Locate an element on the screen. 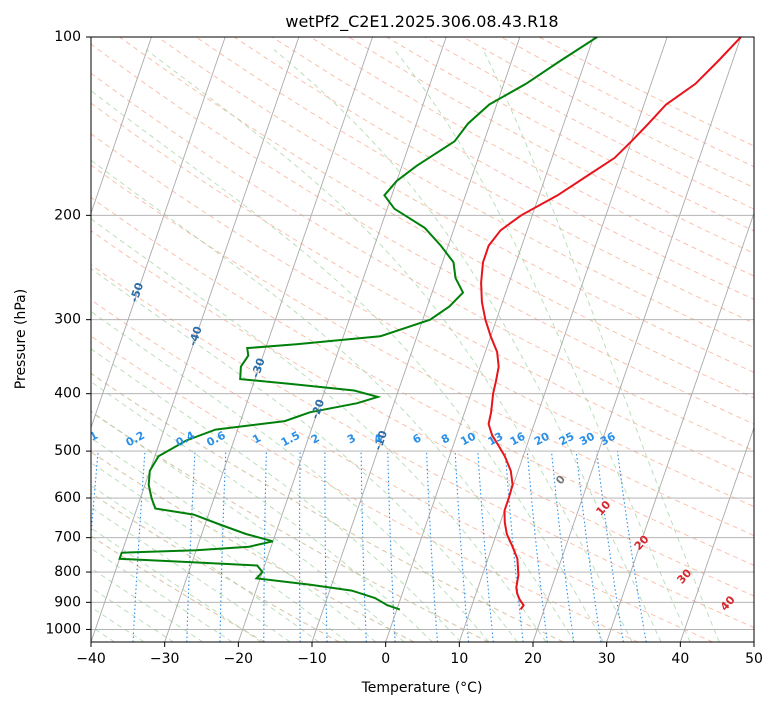  y-tick-label: 800 is located at coordinates (67, 572).